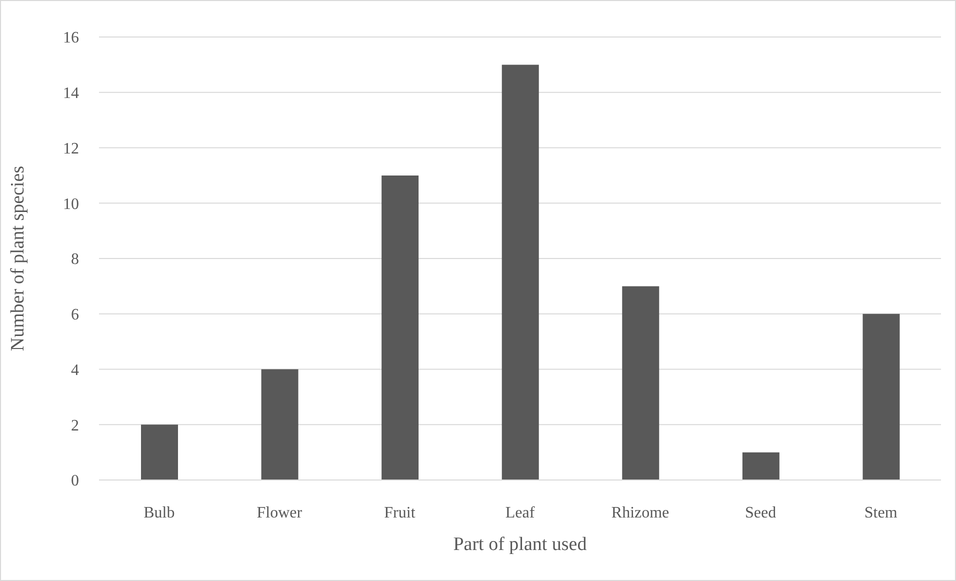 The image size is (956, 581). Describe the element at coordinates (18, 259) in the screenshot. I see `y-axis-title: Number of plant species` at that location.